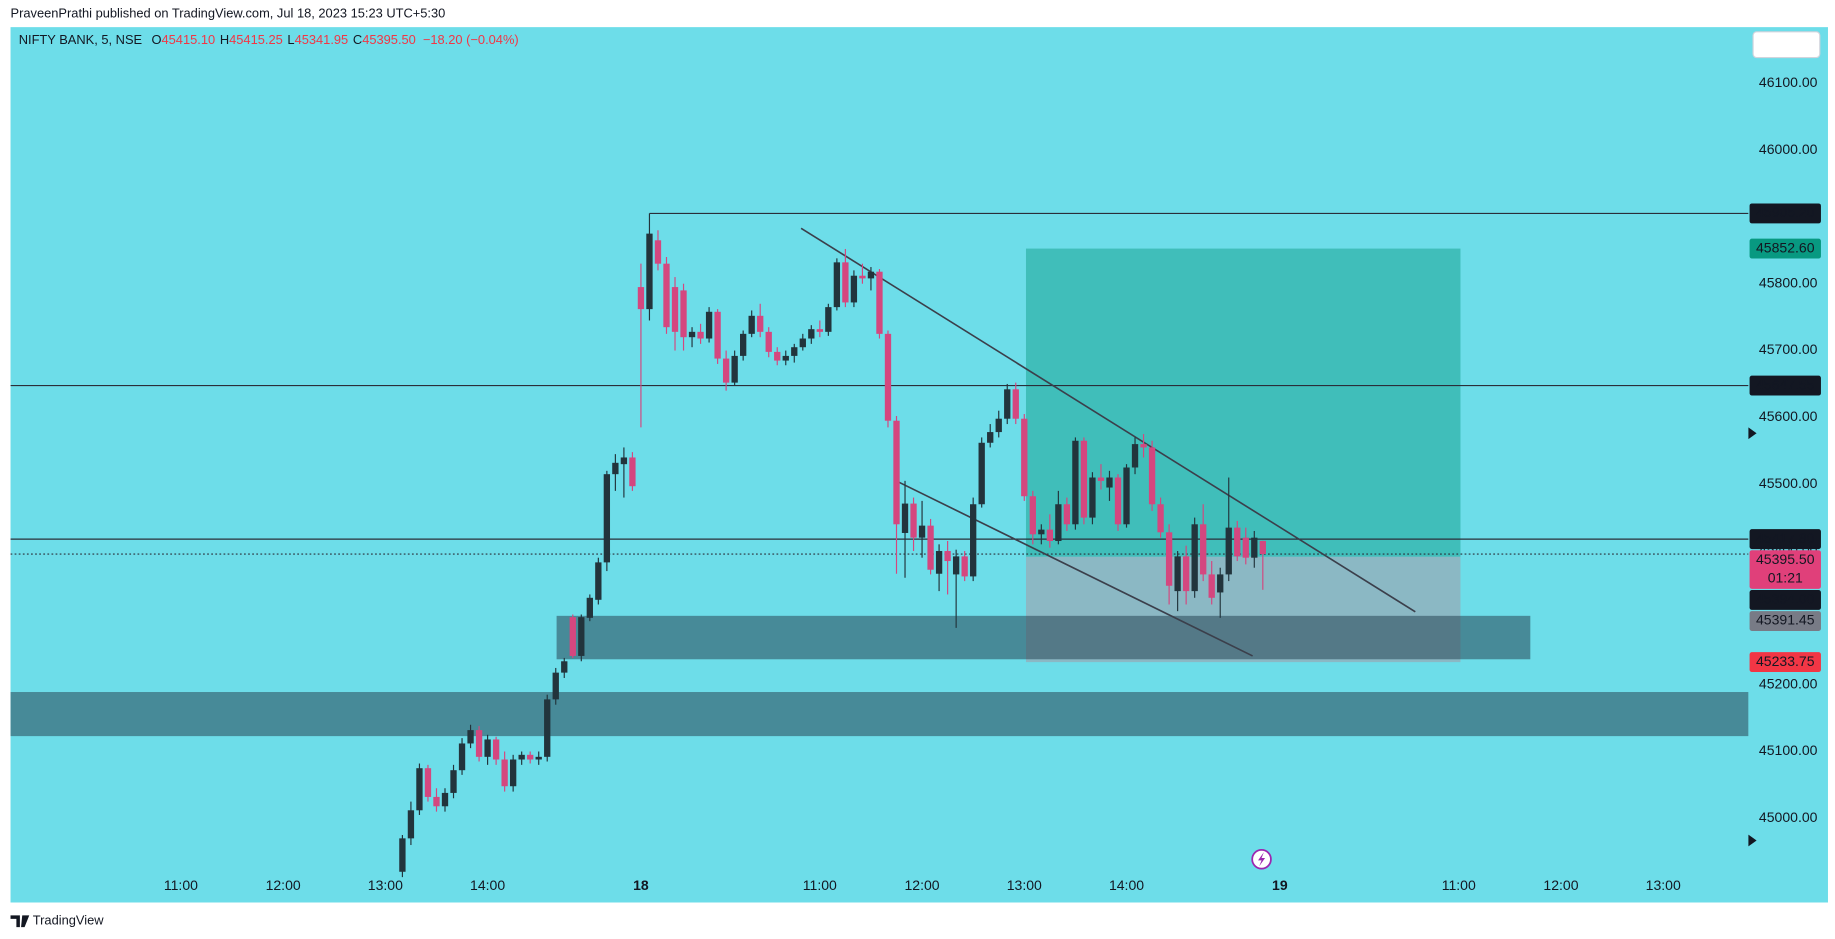  What do you see at coordinates (1785, 578) in the screenshot?
I see `bar-countdown: 01:21` at bounding box center [1785, 578].